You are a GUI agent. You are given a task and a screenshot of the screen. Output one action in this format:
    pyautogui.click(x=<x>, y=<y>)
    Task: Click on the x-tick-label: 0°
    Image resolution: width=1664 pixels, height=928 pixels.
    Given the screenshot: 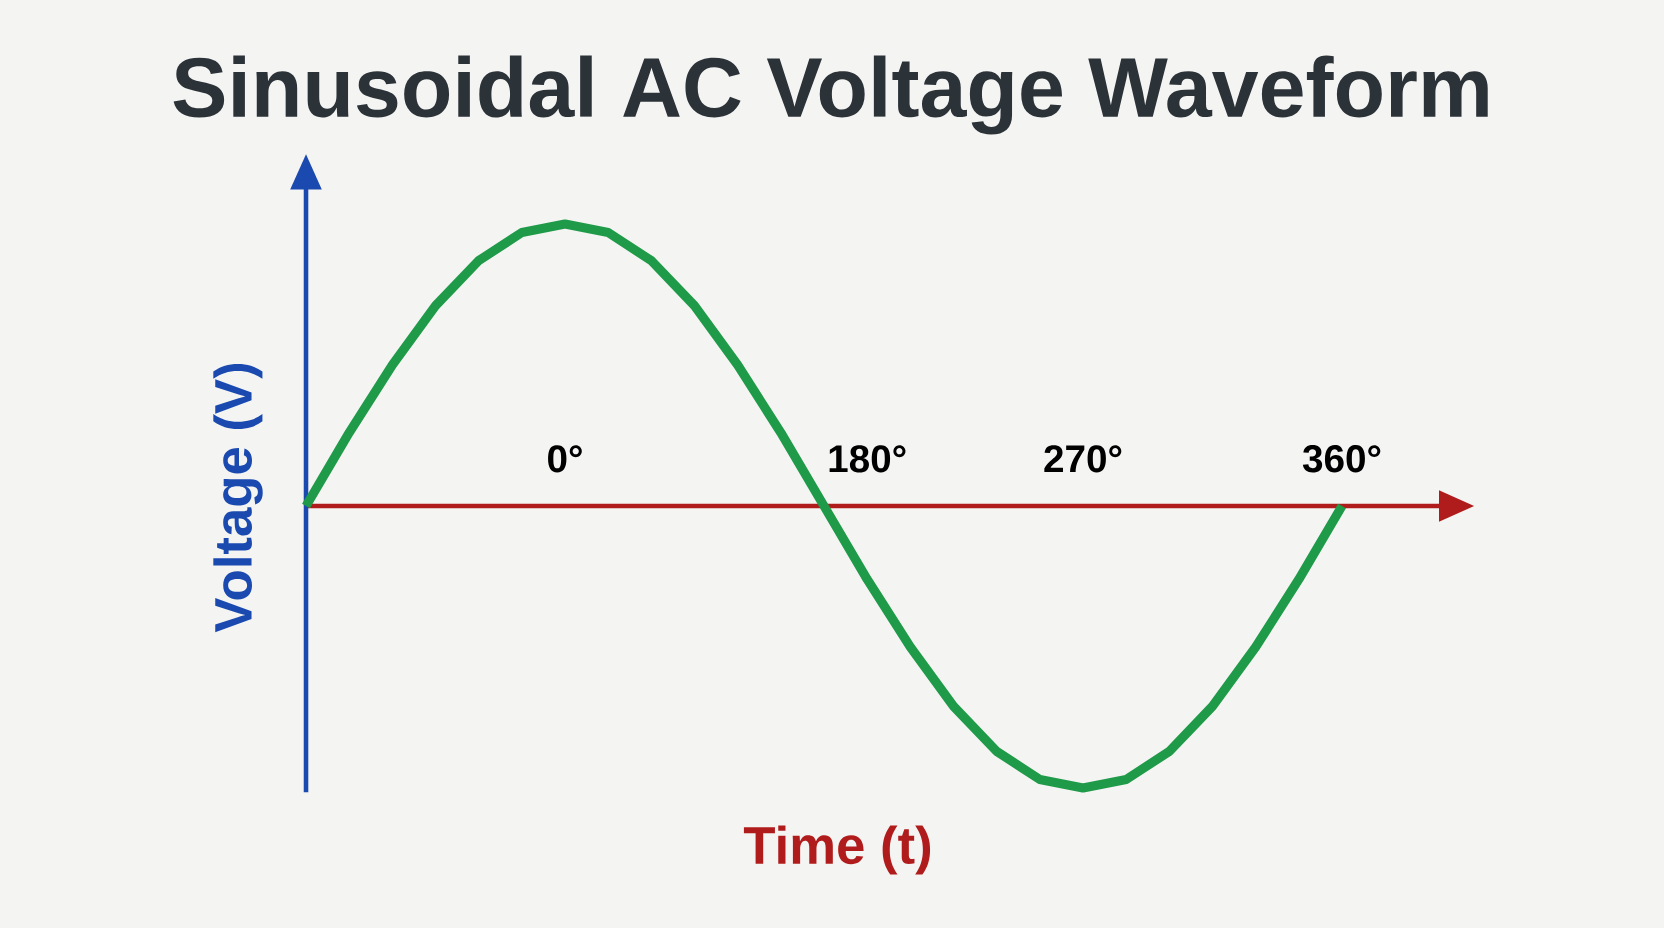 What is the action you would take?
    pyautogui.click(x=565, y=459)
    